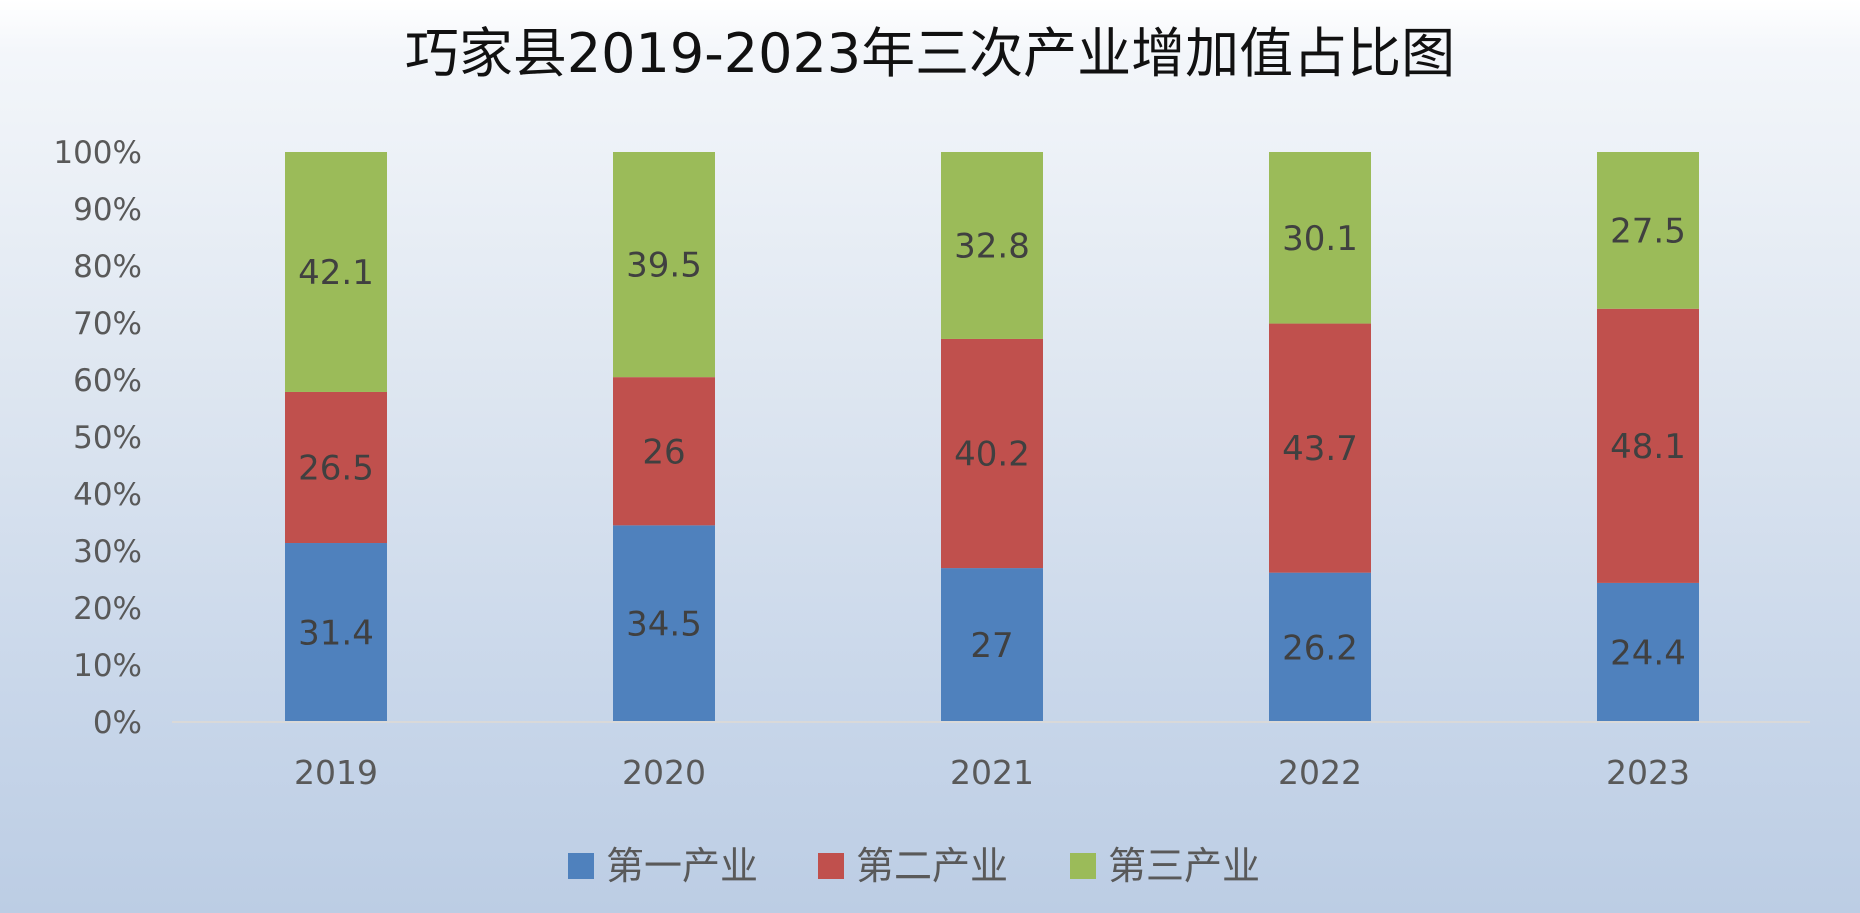 This screenshot has height=913, width=1860. I want to click on data-label: 34.5, so click(664, 625).